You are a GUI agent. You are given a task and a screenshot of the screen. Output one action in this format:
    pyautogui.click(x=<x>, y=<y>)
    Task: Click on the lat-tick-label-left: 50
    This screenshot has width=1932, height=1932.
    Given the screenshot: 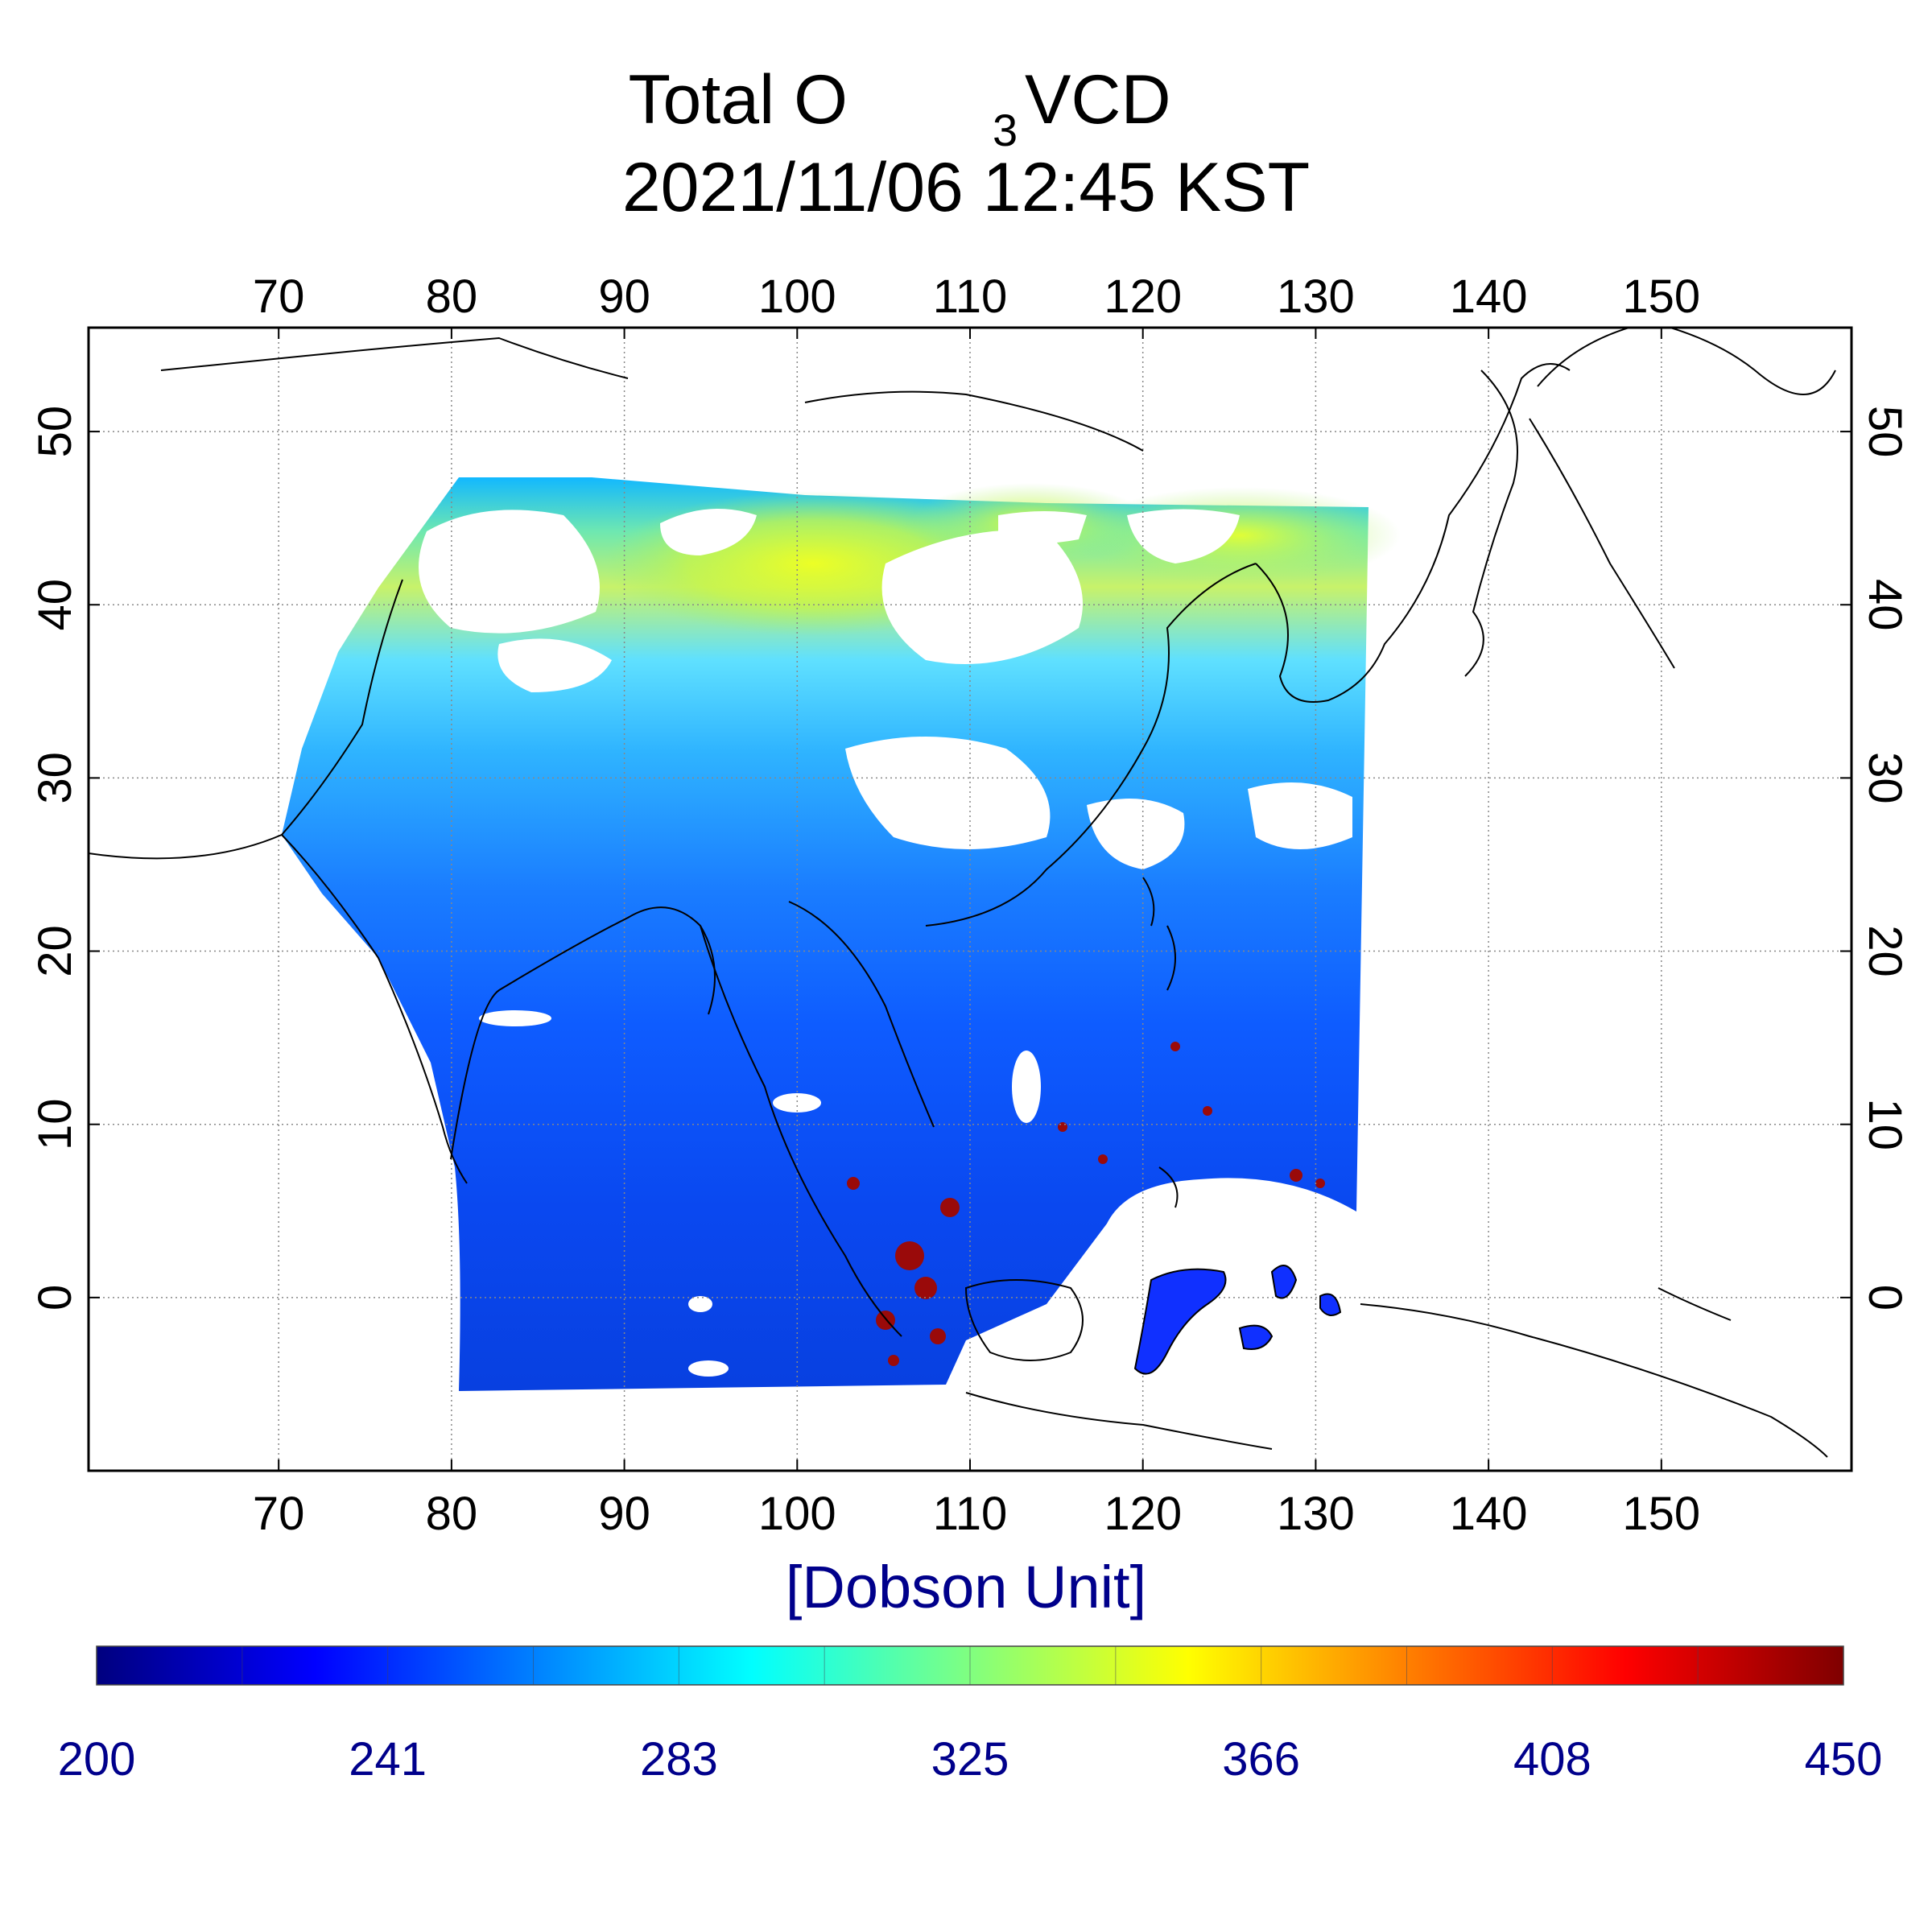 What is the action you would take?
    pyautogui.click(x=55, y=432)
    